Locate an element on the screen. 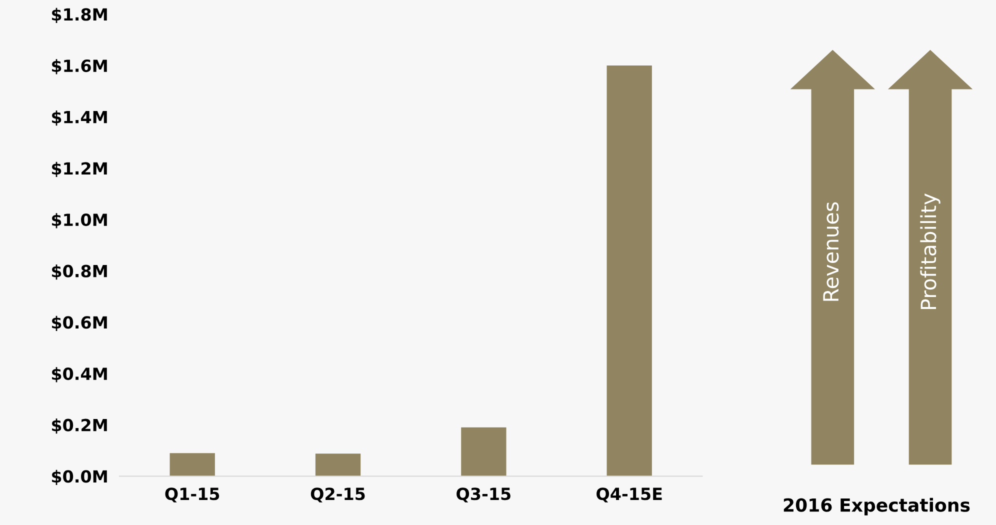  y-tick-label: $0.6M is located at coordinates (79, 323).